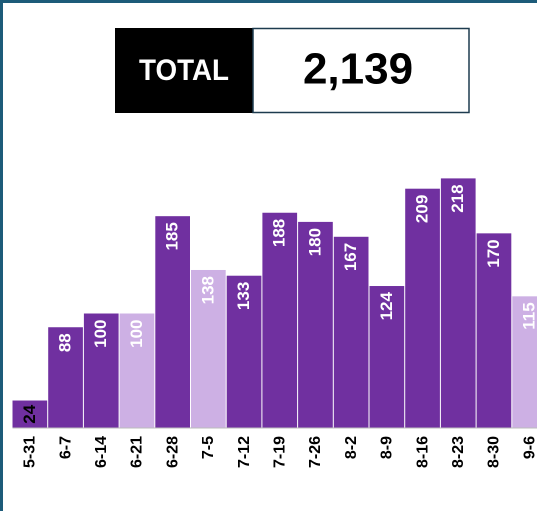 The height and width of the screenshot is (511, 537). Describe the element at coordinates (351, 447) in the screenshot. I see `x-tick-label: 8-2` at that location.